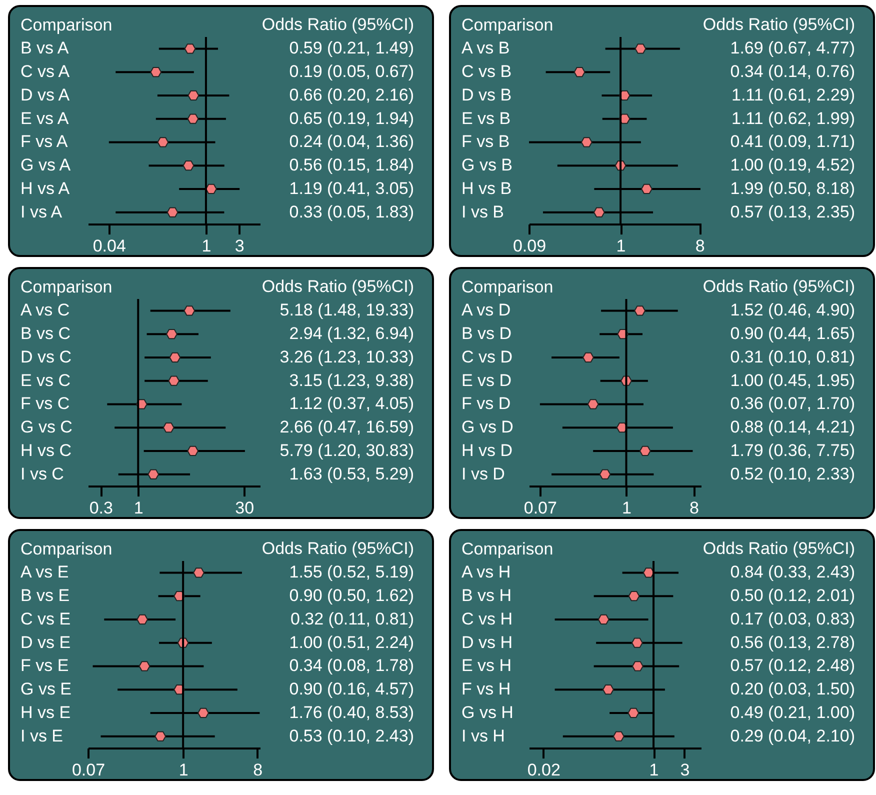 Image resolution: width=876 pixels, height=795 pixels. Describe the element at coordinates (46, 165) in the screenshot. I see `y-tick-label: G vs A` at that location.